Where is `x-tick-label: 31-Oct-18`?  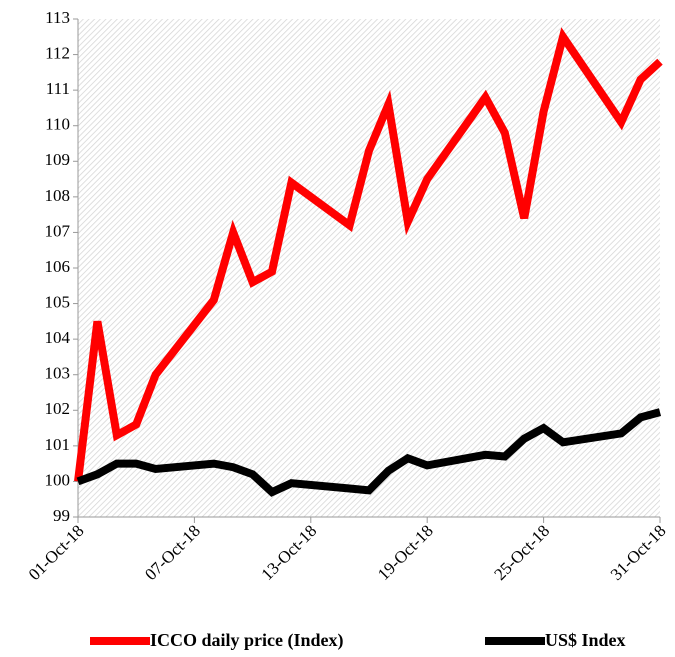 x-tick-label: 31-Oct-18 is located at coordinates (638, 552).